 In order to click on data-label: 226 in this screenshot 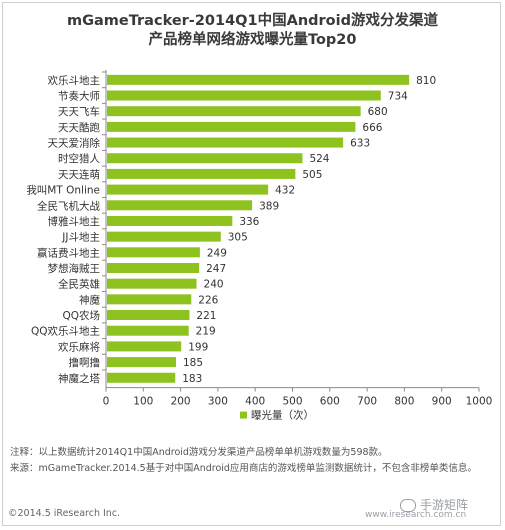, I will do `click(208, 300)`.